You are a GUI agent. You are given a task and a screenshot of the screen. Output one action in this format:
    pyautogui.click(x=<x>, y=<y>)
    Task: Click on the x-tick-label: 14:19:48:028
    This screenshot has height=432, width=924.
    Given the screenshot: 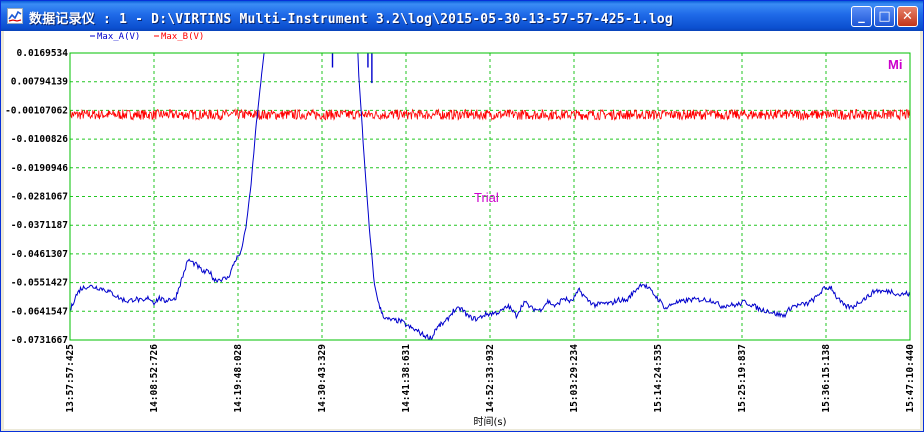 What is the action you would take?
    pyautogui.click(x=238, y=378)
    